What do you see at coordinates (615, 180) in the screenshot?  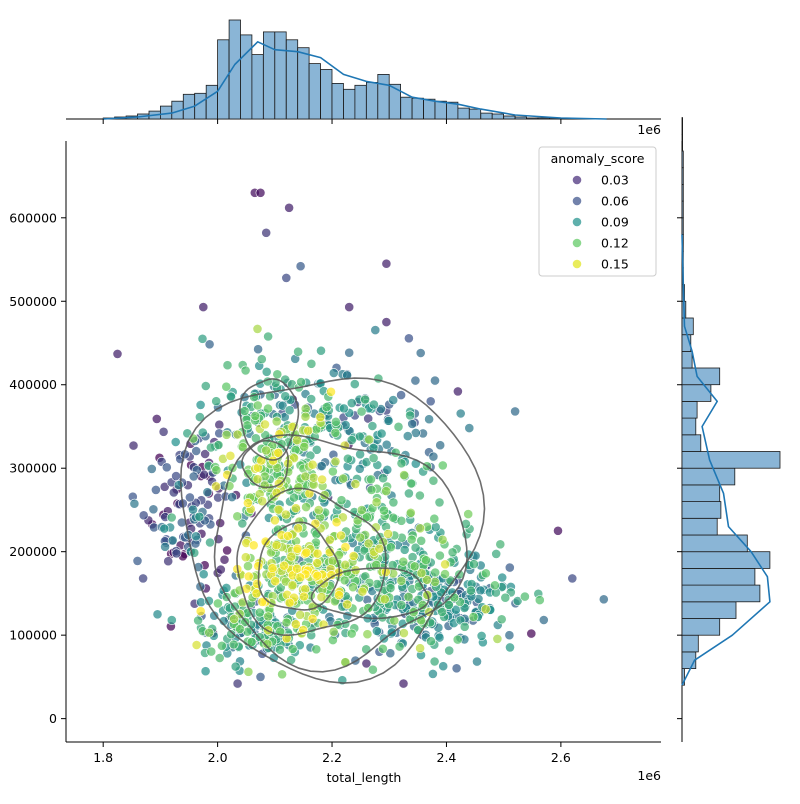 I see `legend-label: 0.03` at bounding box center [615, 180].